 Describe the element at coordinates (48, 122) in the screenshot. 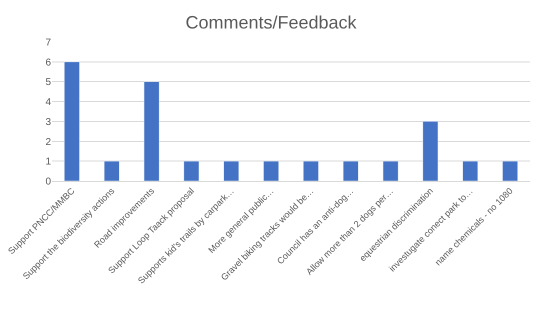

I see `y-tick-label: 3` at that location.